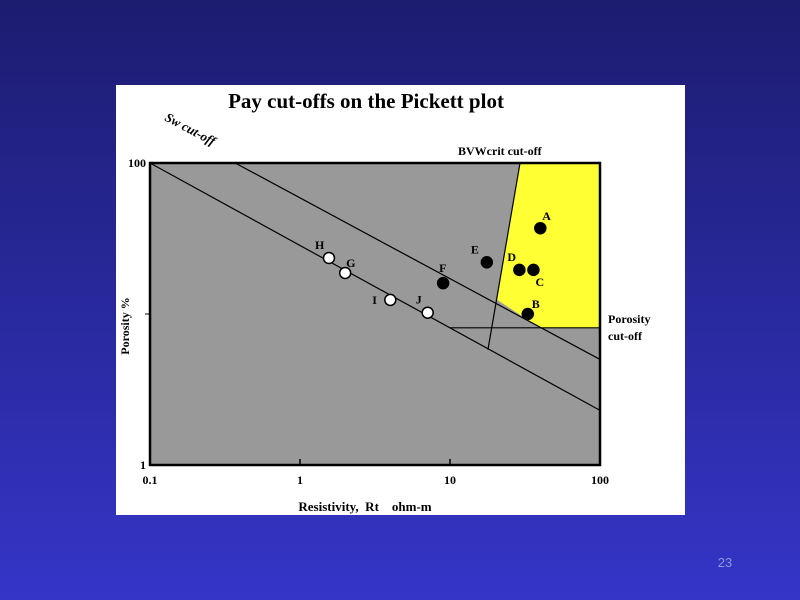 The width and height of the screenshot is (800, 600). Describe the element at coordinates (300, 480) in the screenshot. I see `x-tick-label: 1` at that location.